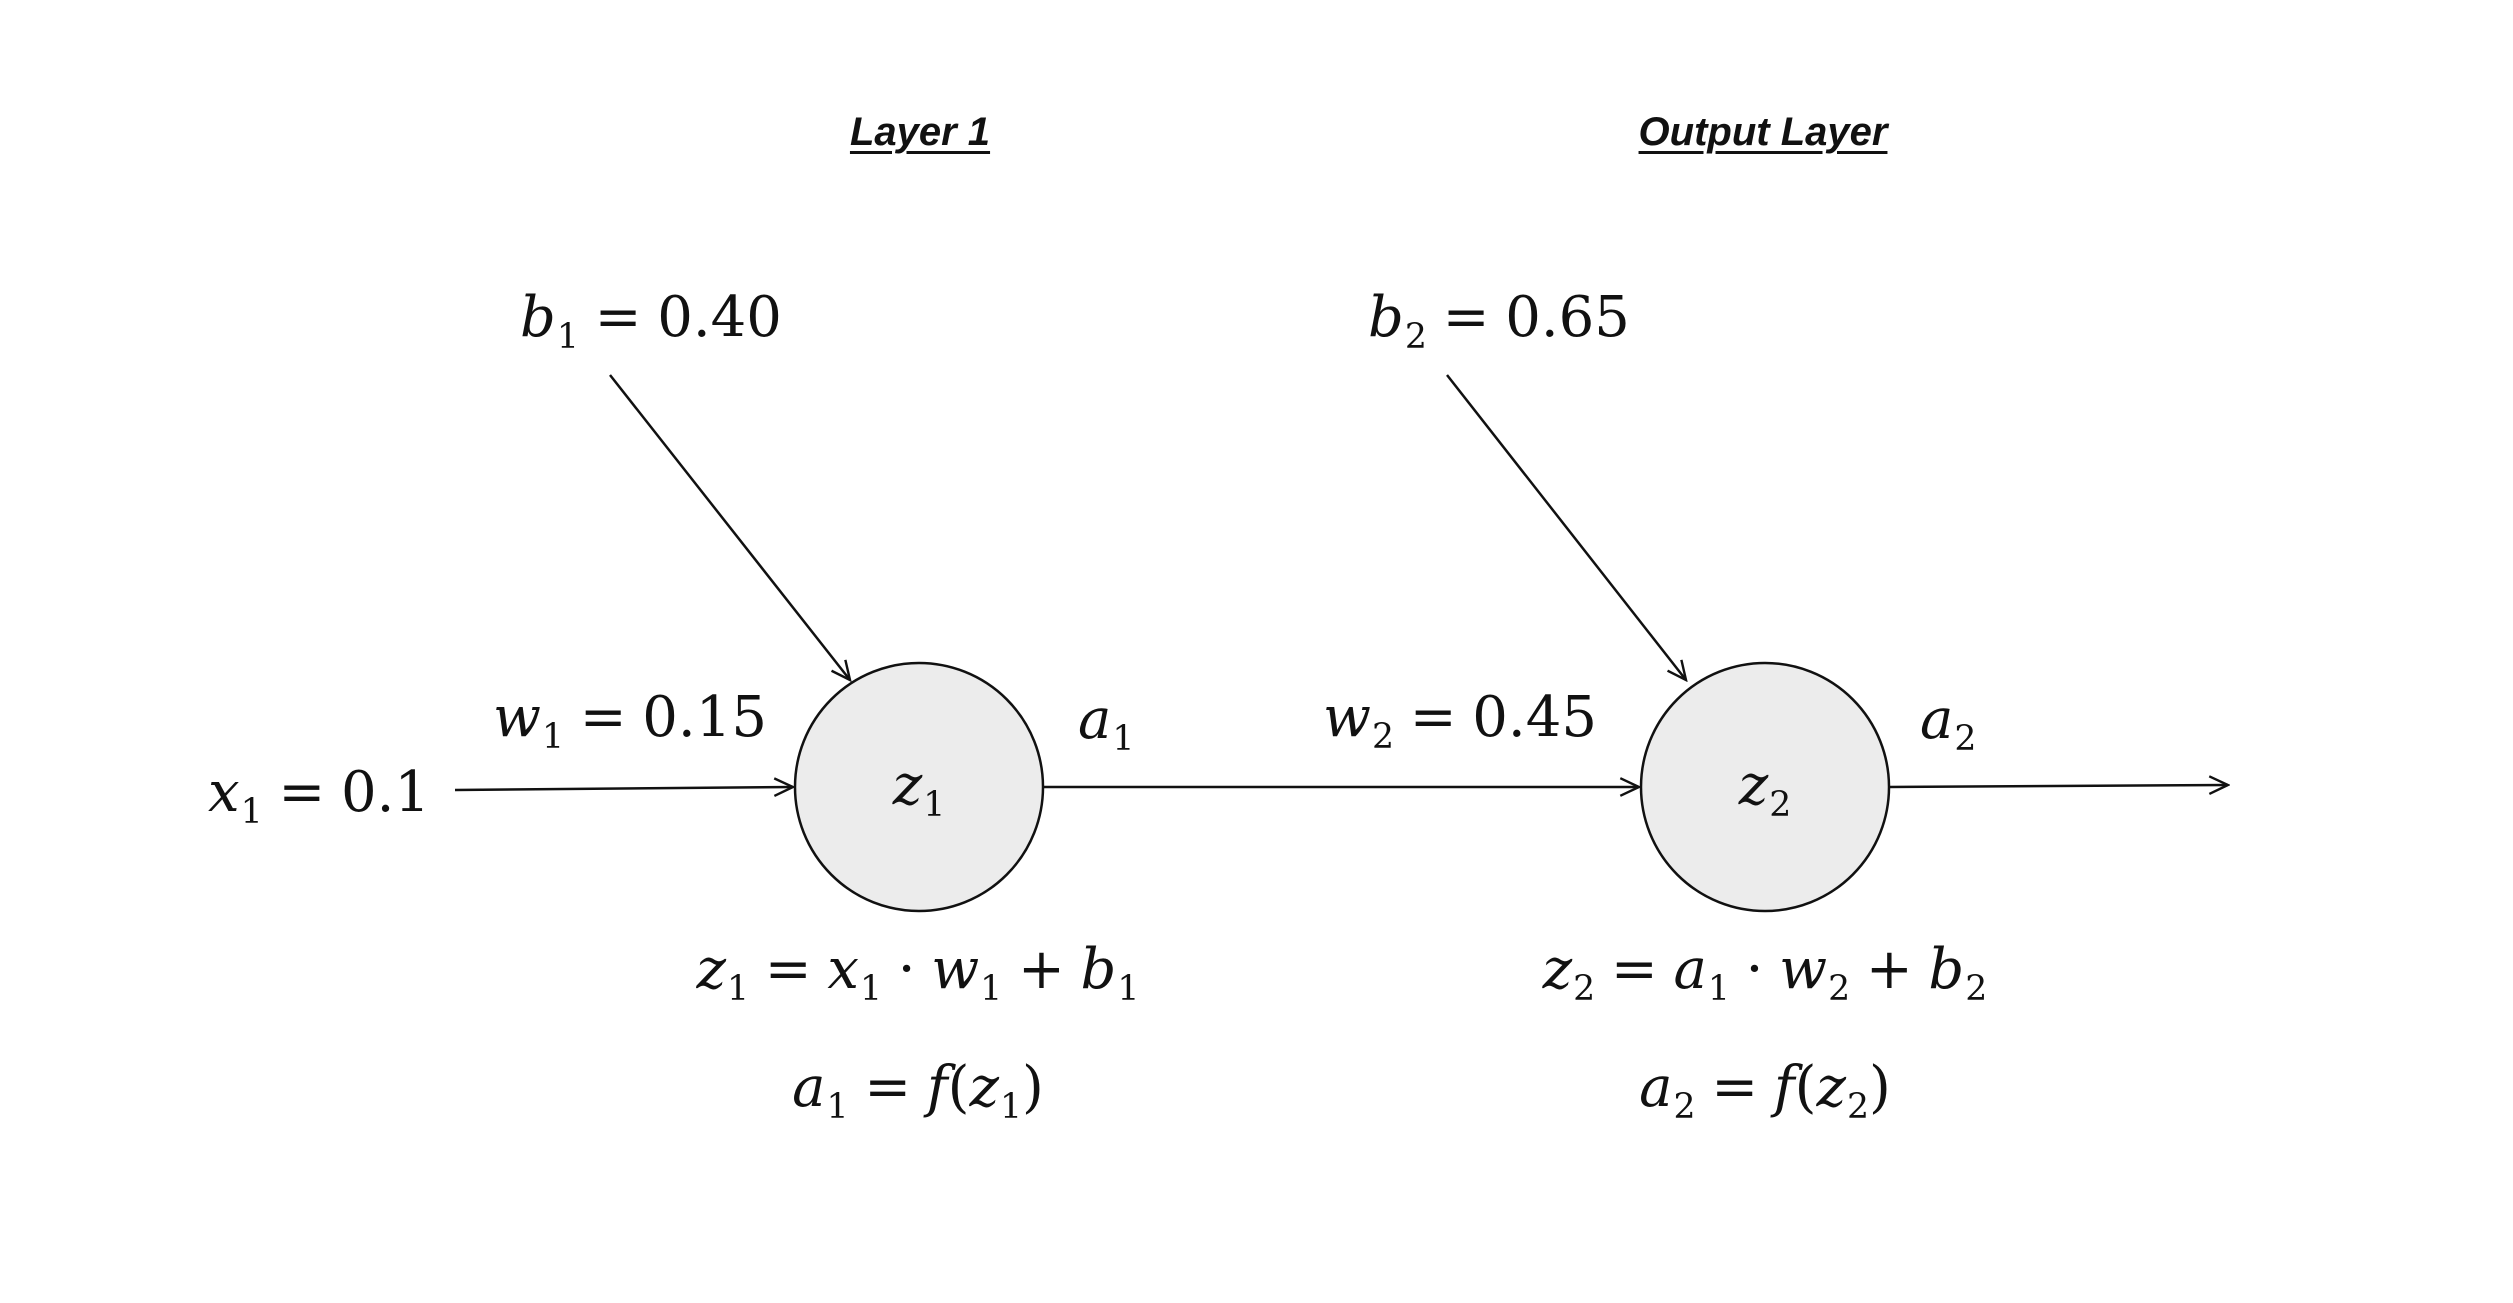 The width and height of the screenshot is (2513, 1303). I want to click on neuron-output, so click(1765, 787).